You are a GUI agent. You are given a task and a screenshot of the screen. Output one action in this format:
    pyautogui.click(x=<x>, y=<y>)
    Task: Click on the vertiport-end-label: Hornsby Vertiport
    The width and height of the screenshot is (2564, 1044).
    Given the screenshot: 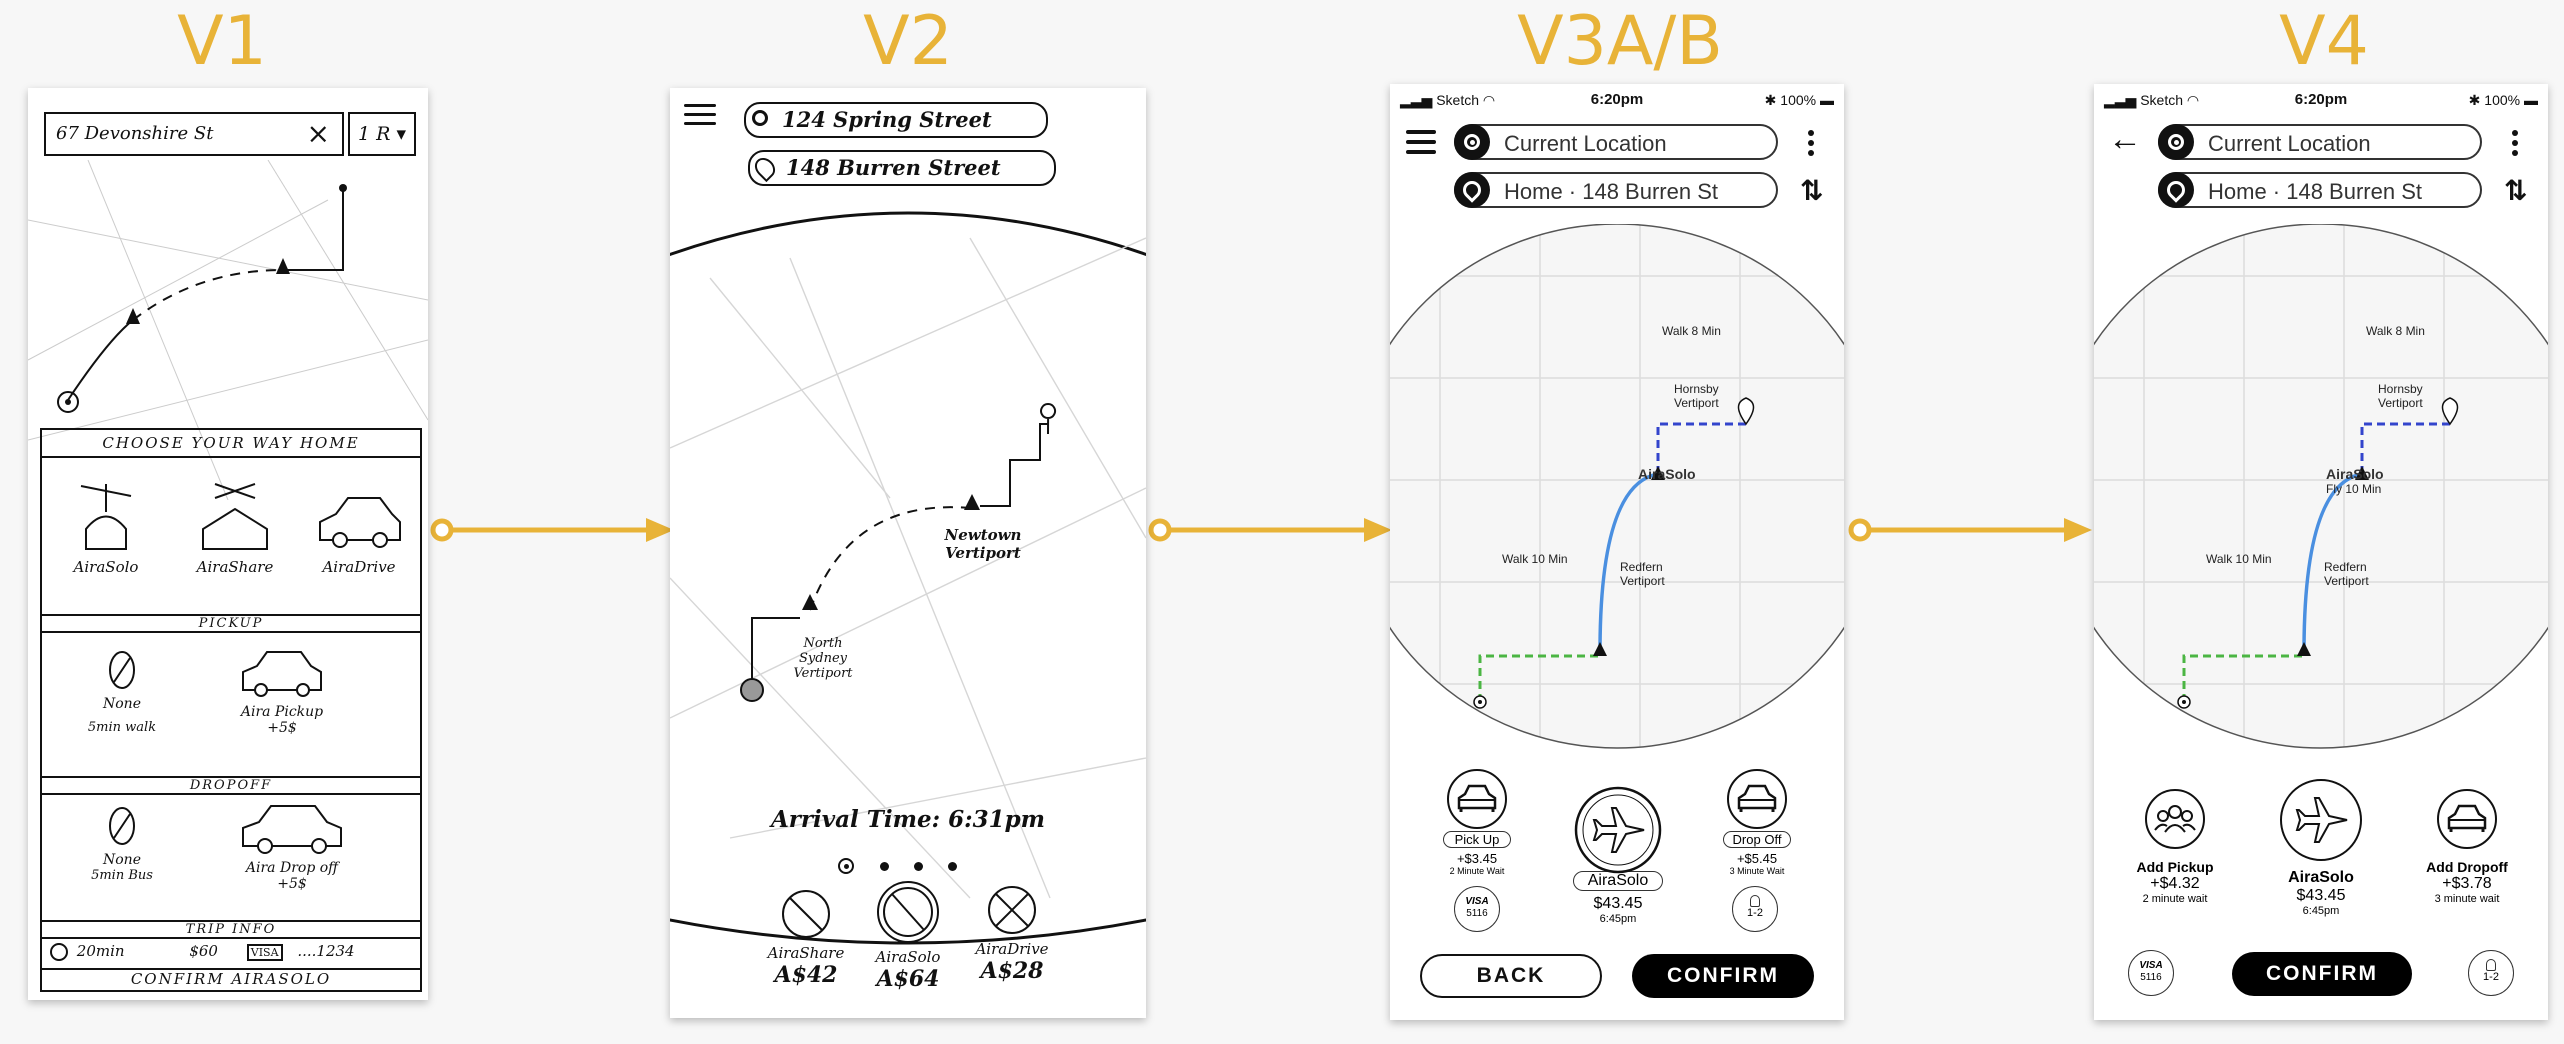 What is the action you would take?
    pyautogui.click(x=2400, y=396)
    